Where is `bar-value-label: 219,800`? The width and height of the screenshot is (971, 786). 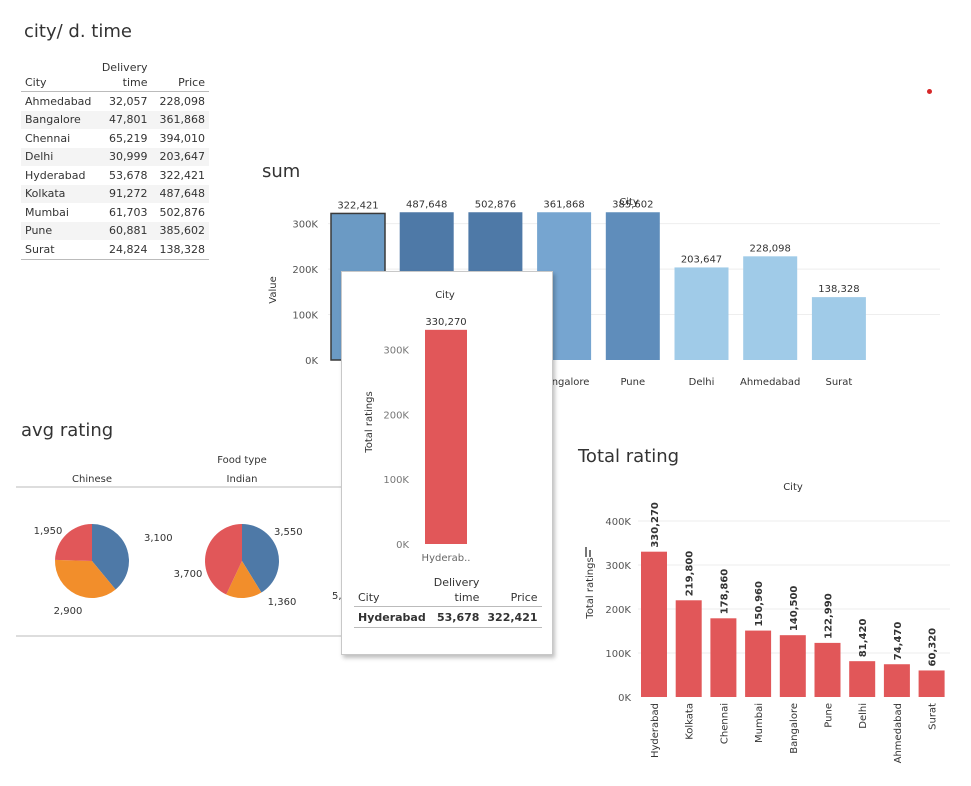
bar-value-label: 219,800 is located at coordinates (690, 574).